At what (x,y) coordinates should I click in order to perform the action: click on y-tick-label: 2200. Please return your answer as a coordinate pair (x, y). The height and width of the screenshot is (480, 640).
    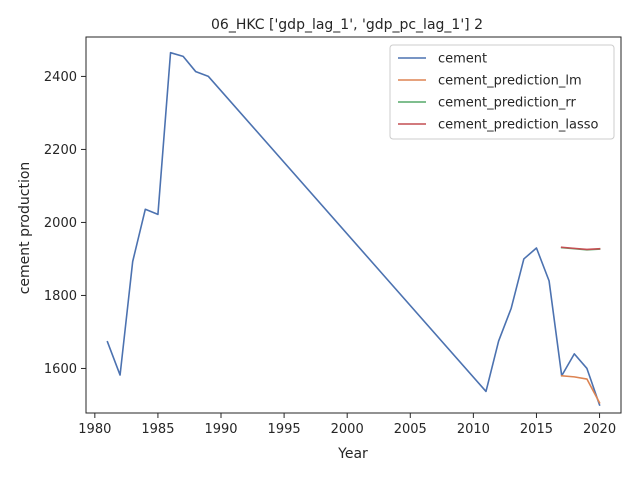
    Looking at the image, I should click on (60, 150).